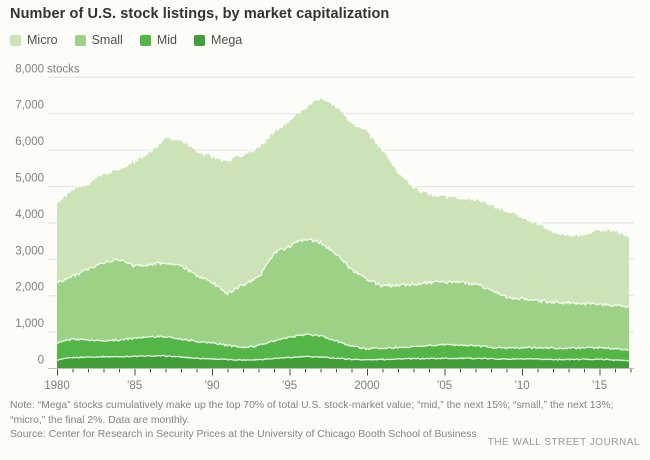  What do you see at coordinates (29, 215) in the screenshot?
I see `svg-text: 4,000` at bounding box center [29, 215].